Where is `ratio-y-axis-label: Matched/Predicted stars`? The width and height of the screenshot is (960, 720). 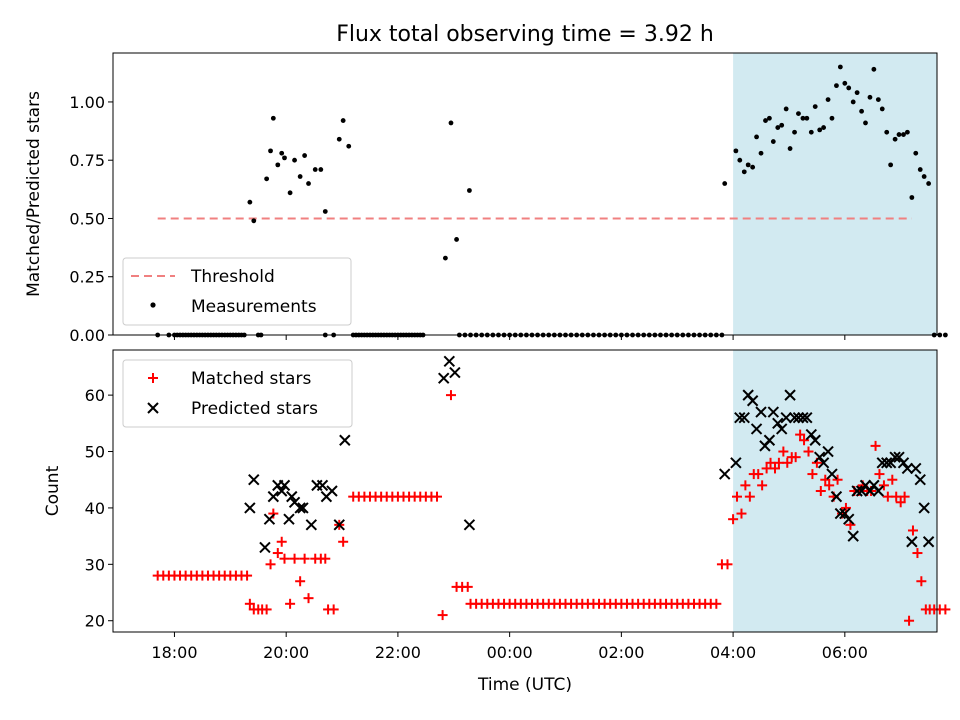 ratio-y-axis-label: Matched/Predicted stars is located at coordinates (34, 194).